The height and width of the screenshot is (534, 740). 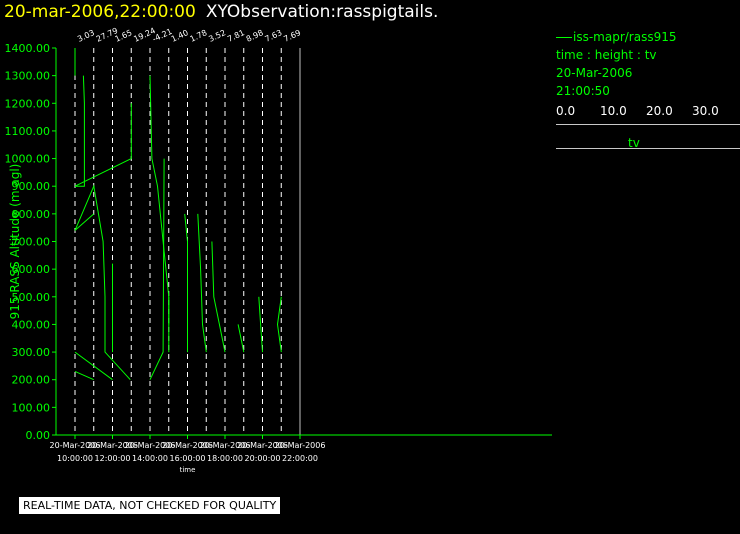 What do you see at coordinates (648, 37) in the screenshot?
I see `legend-series: iss-mapr/rass915` at bounding box center [648, 37].